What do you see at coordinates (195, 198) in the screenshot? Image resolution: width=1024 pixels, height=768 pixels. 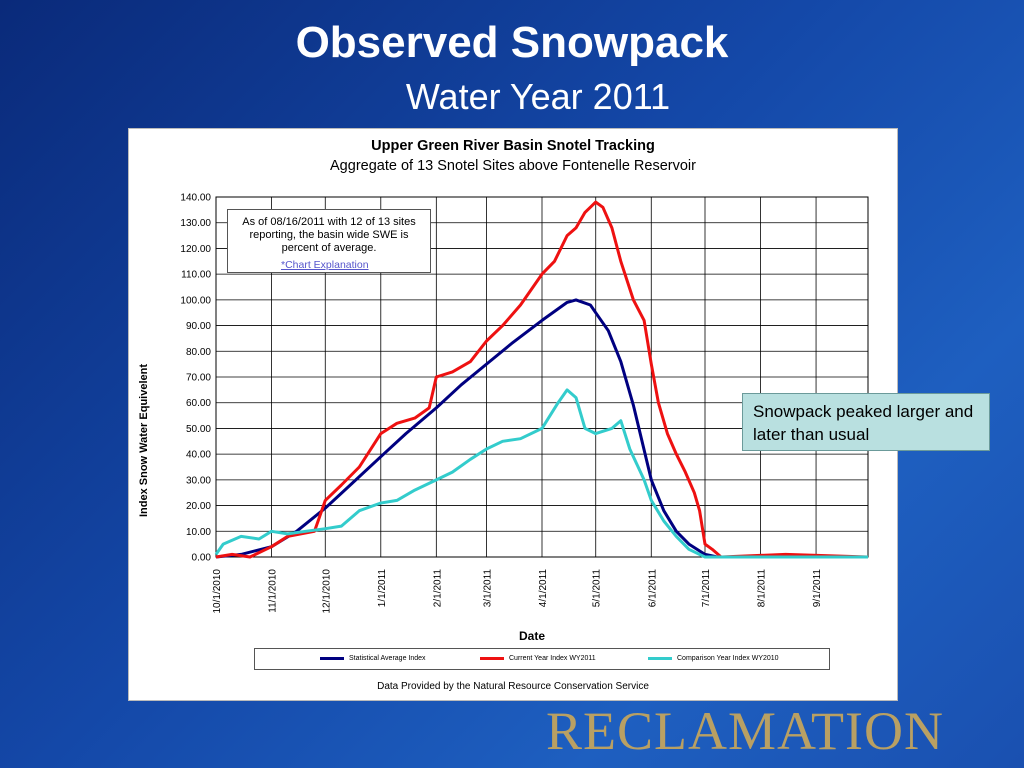 I see `y-tick-label: 140.00` at bounding box center [195, 198].